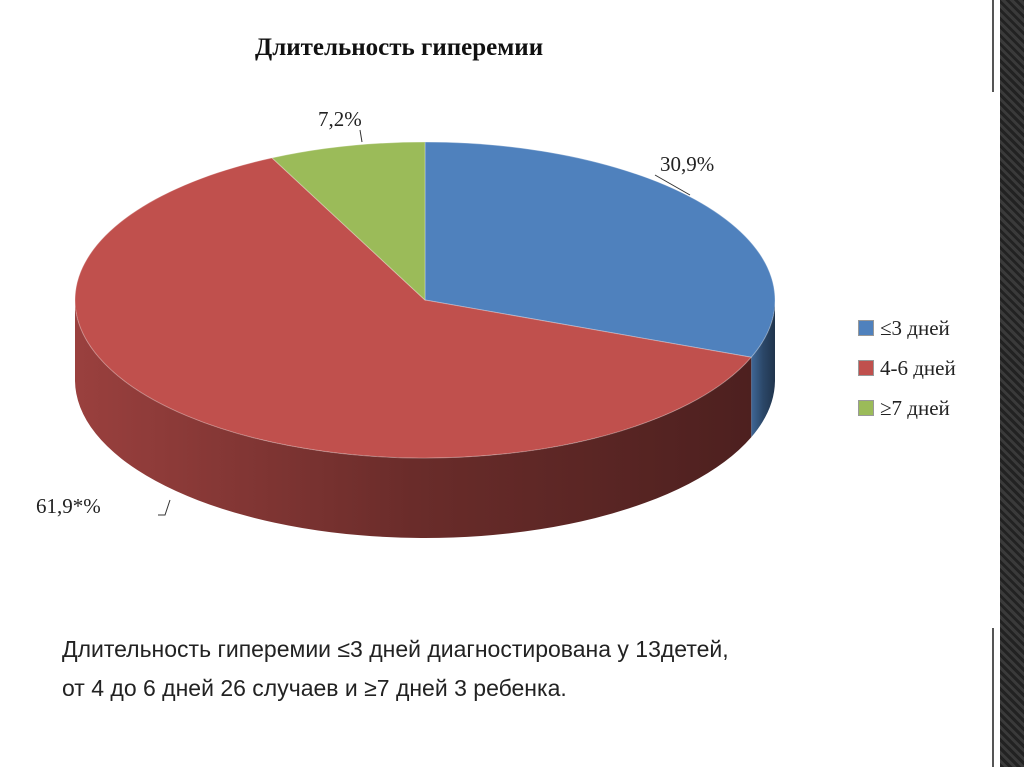  I want to click on legend-item: 4-6 дней, so click(907, 368).